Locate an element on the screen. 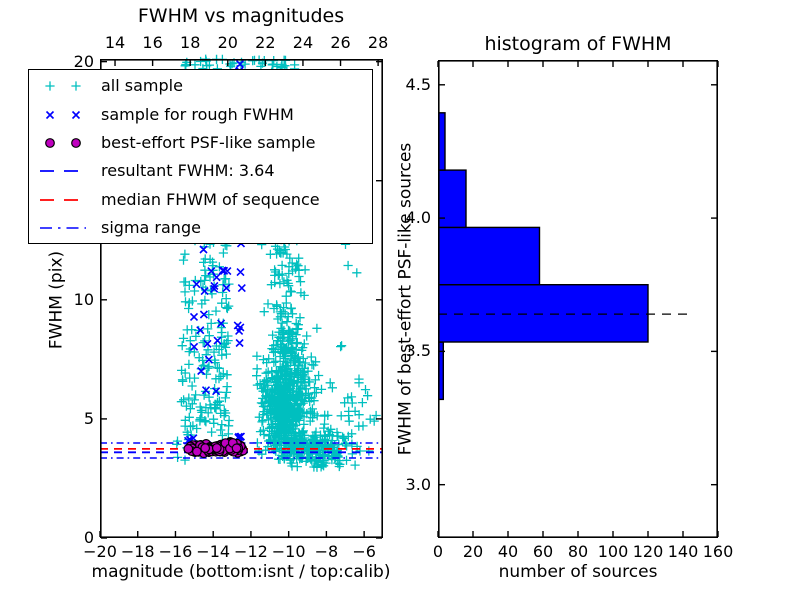  left-plot-title: FWHM vs magnitudes is located at coordinates (241, 16).